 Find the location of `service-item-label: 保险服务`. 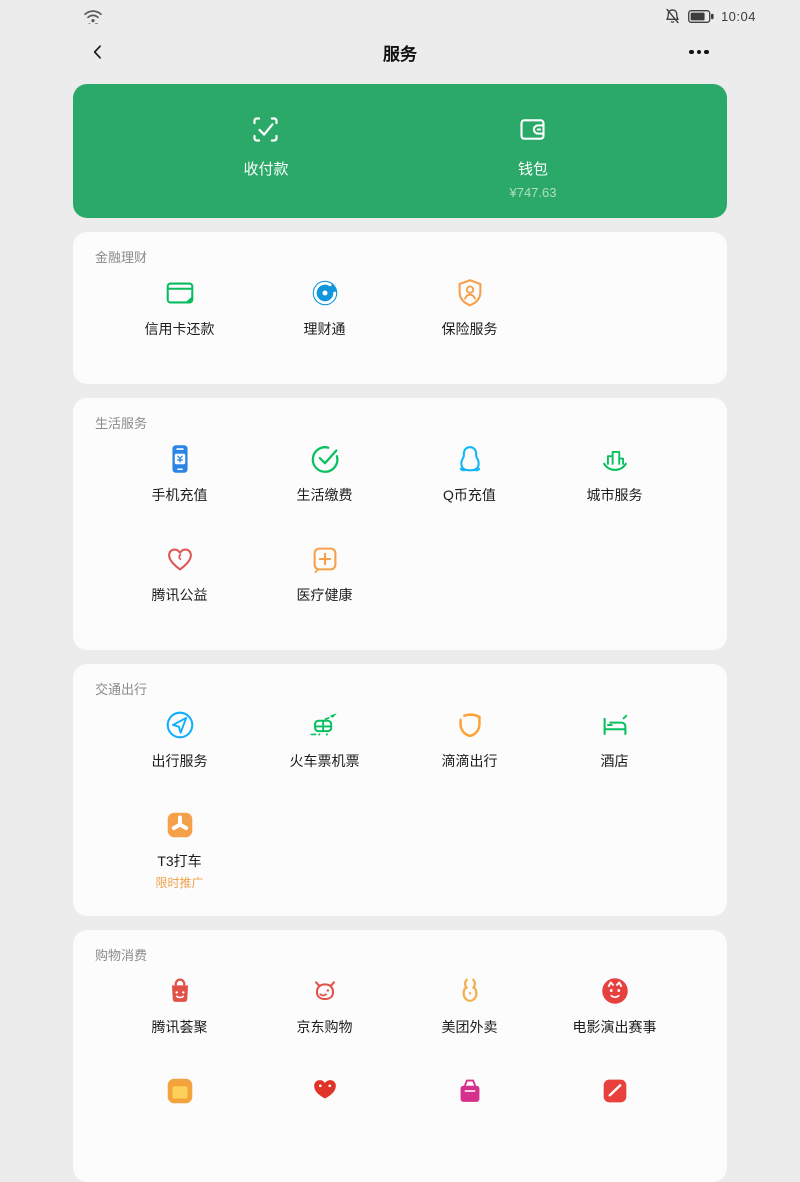

service-item-label: 保险服务 is located at coordinates (469, 329).